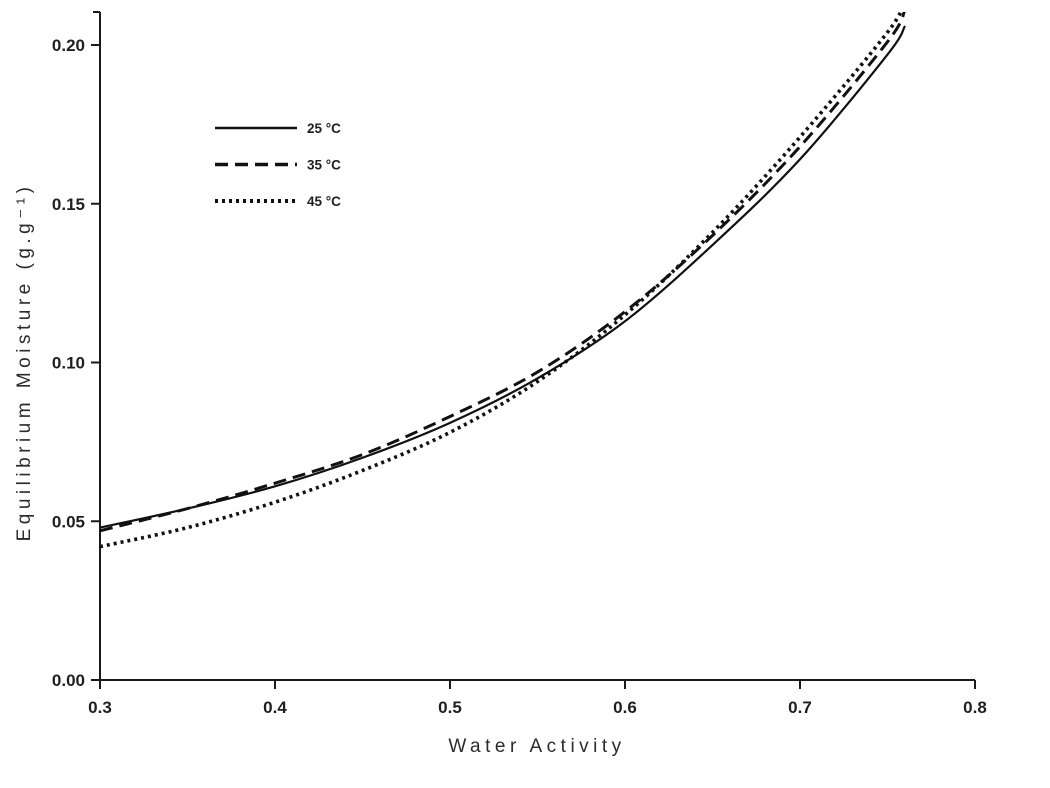  Describe the element at coordinates (625, 707) in the screenshot. I see `x-tick-label: 0.6` at that location.